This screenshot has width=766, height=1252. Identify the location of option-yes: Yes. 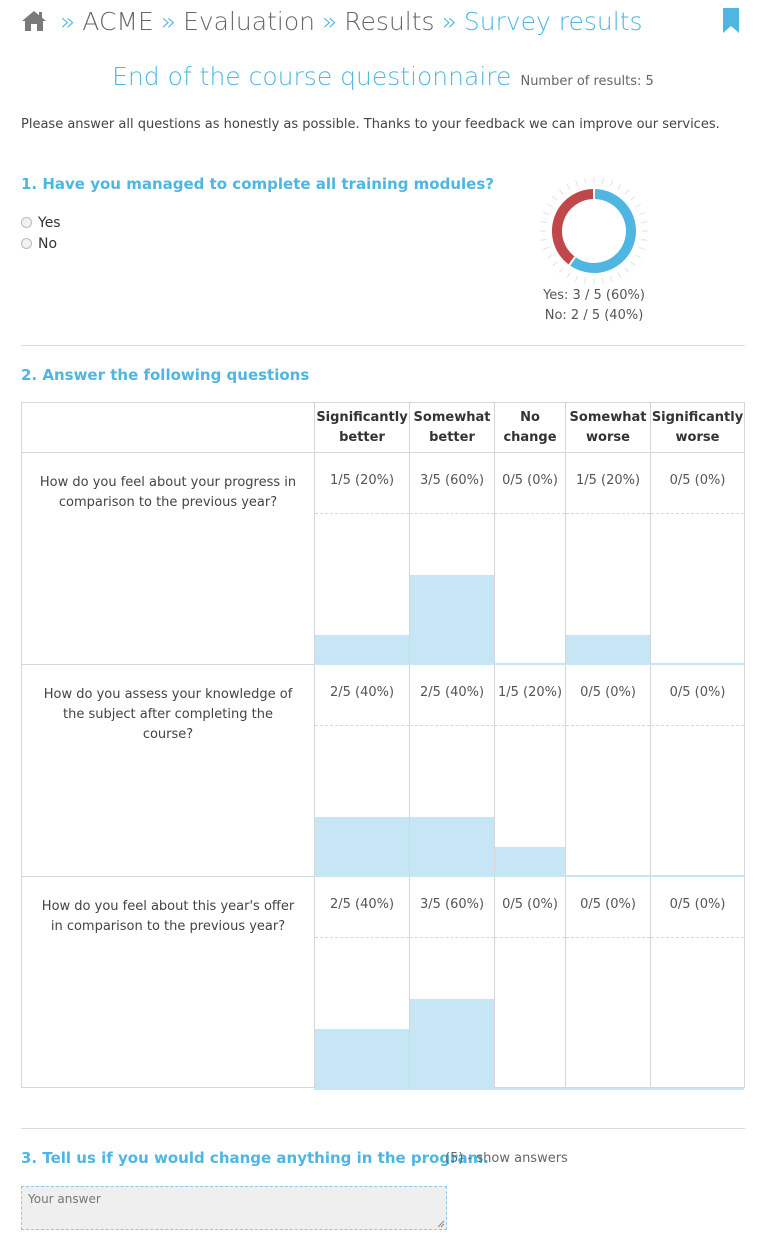
(41, 222).